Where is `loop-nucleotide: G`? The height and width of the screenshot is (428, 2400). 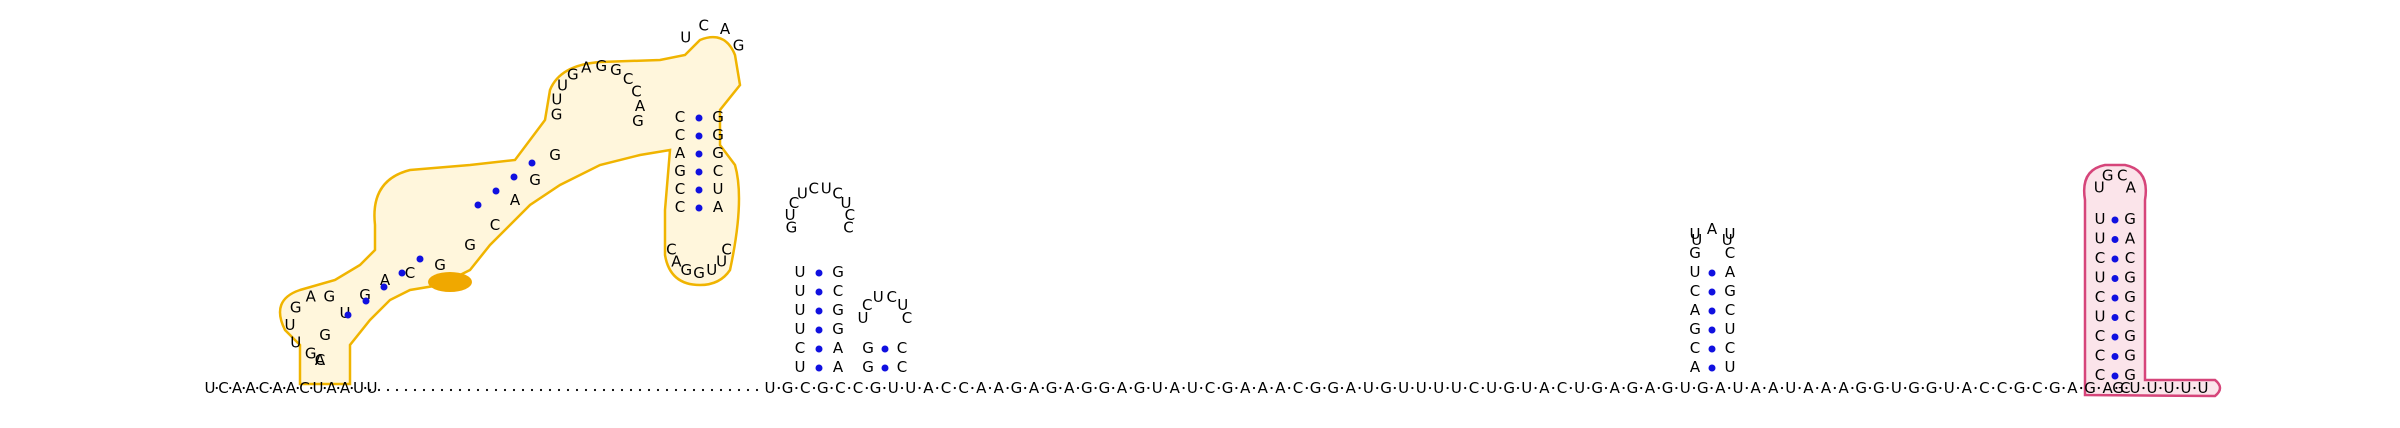 loop-nucleotide: G is located at coordinates (638, 121).